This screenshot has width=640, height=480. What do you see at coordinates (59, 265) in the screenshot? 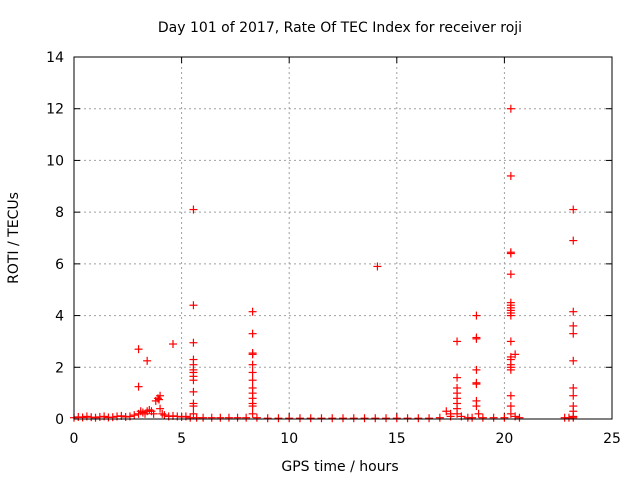
I see `y-tick-label: 6` at bounding box center [59, 265].